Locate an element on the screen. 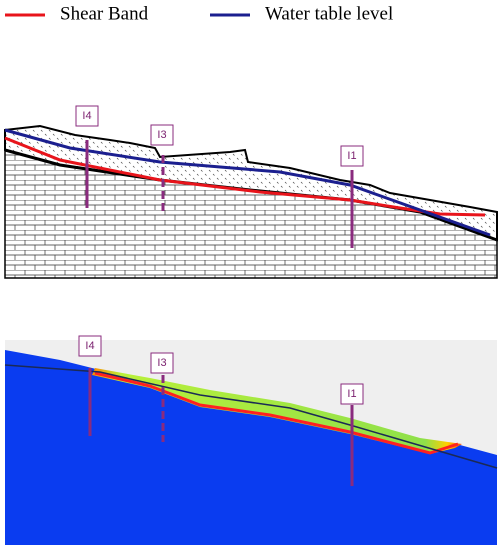  legend-label: Shear Band is located at coordinates (104, 13).